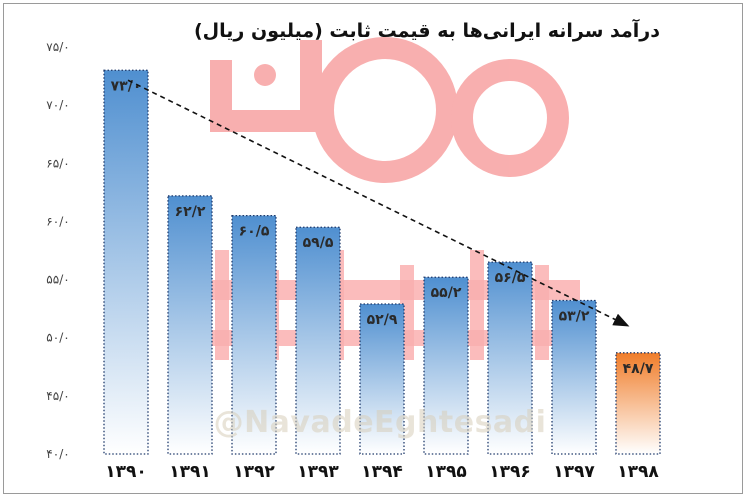 Image resolution: width=746 pixels, height=497 pixels. Describe the element at coordinates (57, 250) in the screenshot. I see `y-axis: ۴۰/۰ ۴۵/۰ ۵۰/۰ ۵۵/۰ ۶۰/۰ ۶۵/۰ ۷۰/۰ ۷۵/۰` at that location.